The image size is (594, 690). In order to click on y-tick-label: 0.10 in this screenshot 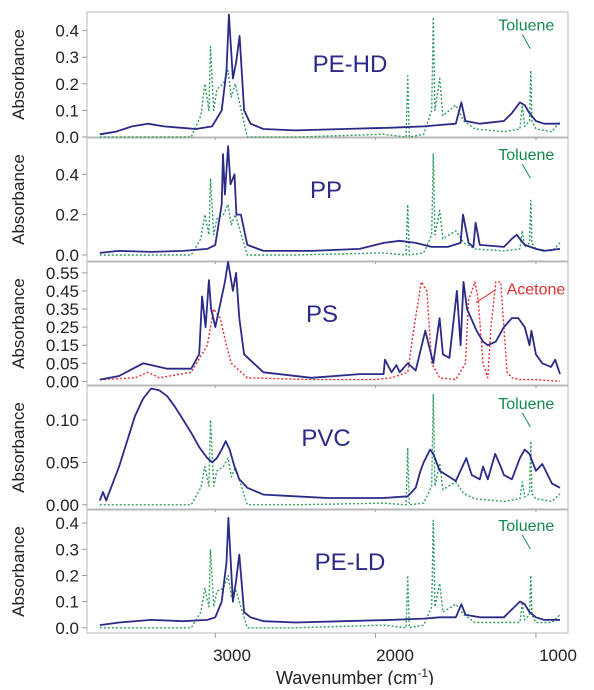, I will do `click(62, 420)`.